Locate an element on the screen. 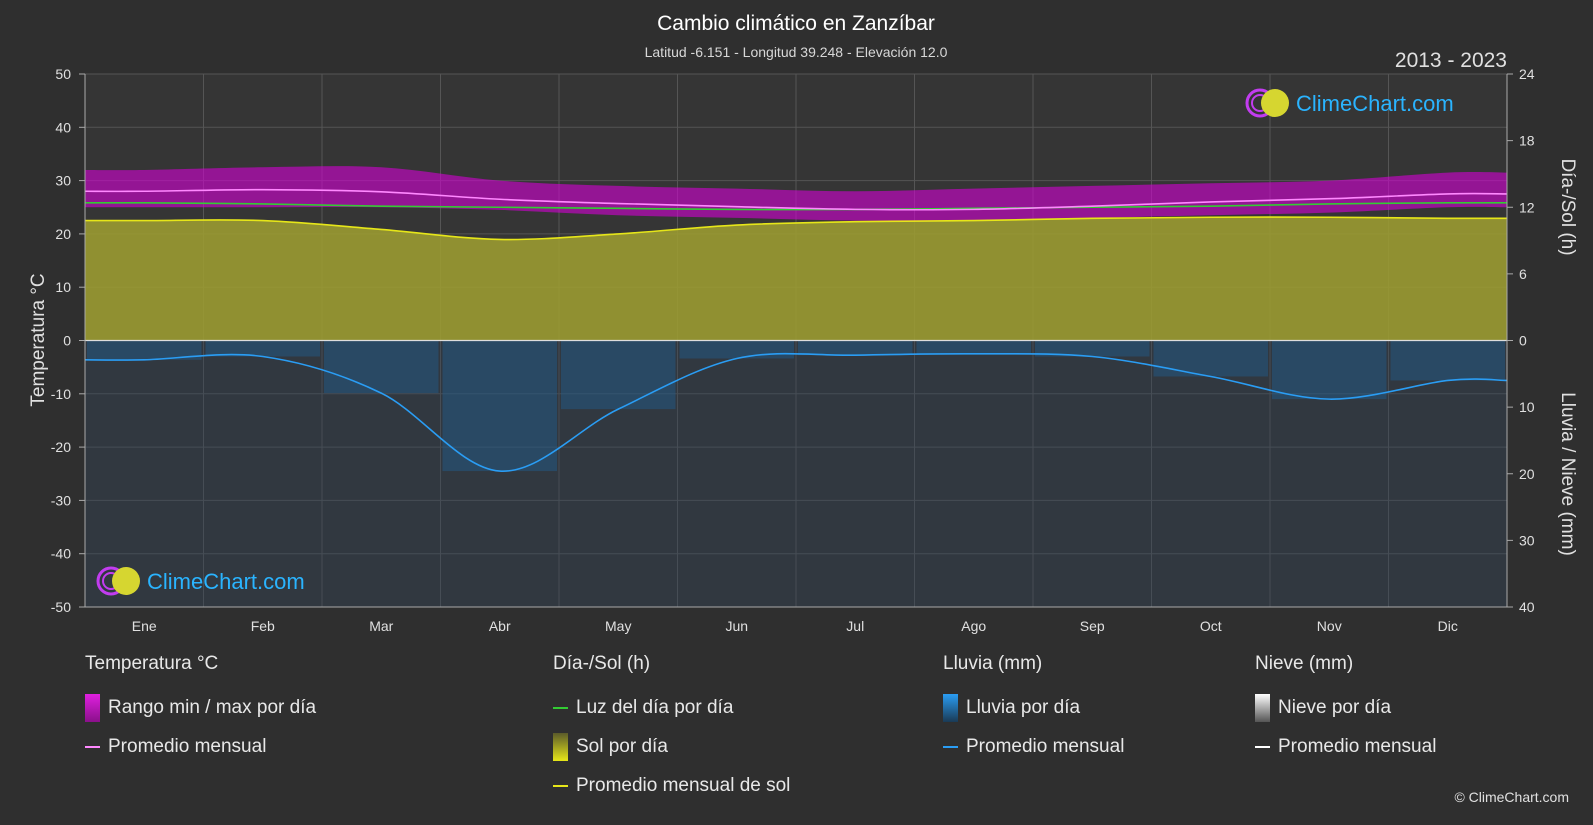 The height and width of the screenshot is (825, 1593). rain-bar-Ago is located at coordinates (973, 347).